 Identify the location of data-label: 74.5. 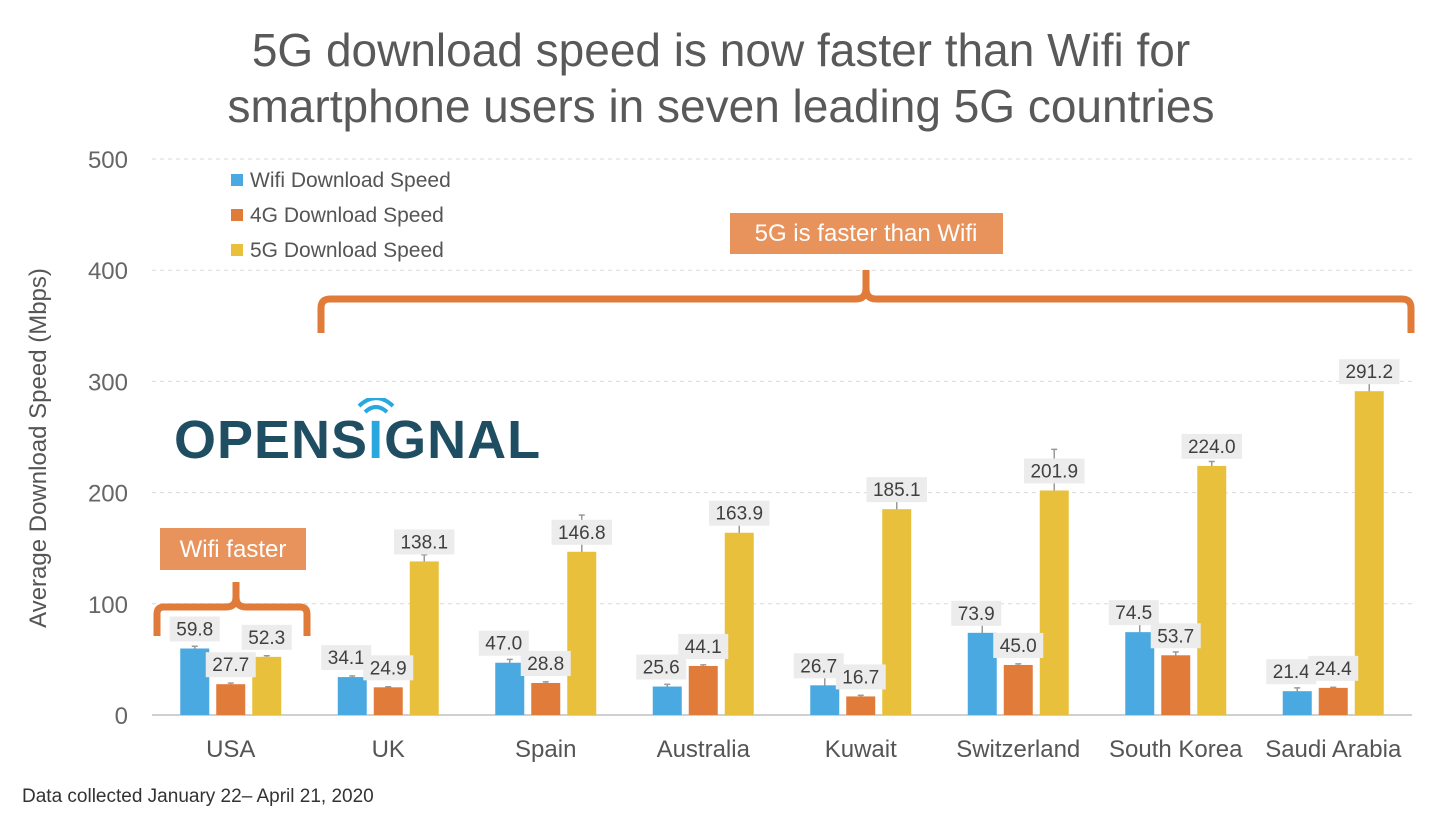
(1133, 613).